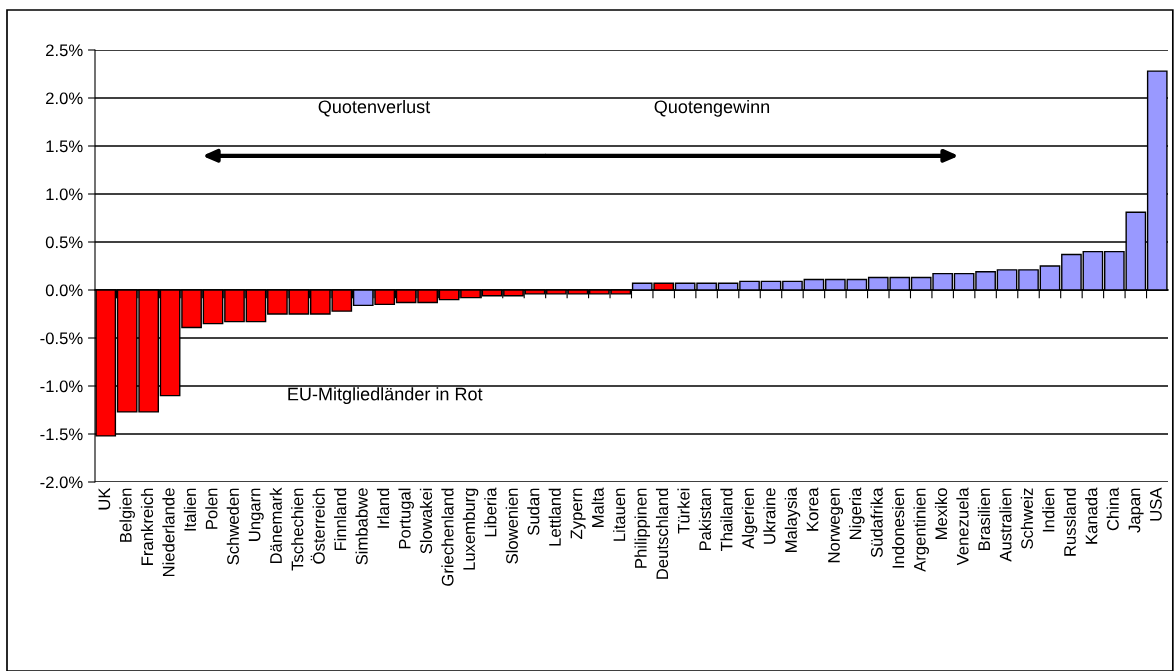 This screenshot has height=671, width=1174. I want to click on x-tick-label: Ukraine, so click(769, 516).